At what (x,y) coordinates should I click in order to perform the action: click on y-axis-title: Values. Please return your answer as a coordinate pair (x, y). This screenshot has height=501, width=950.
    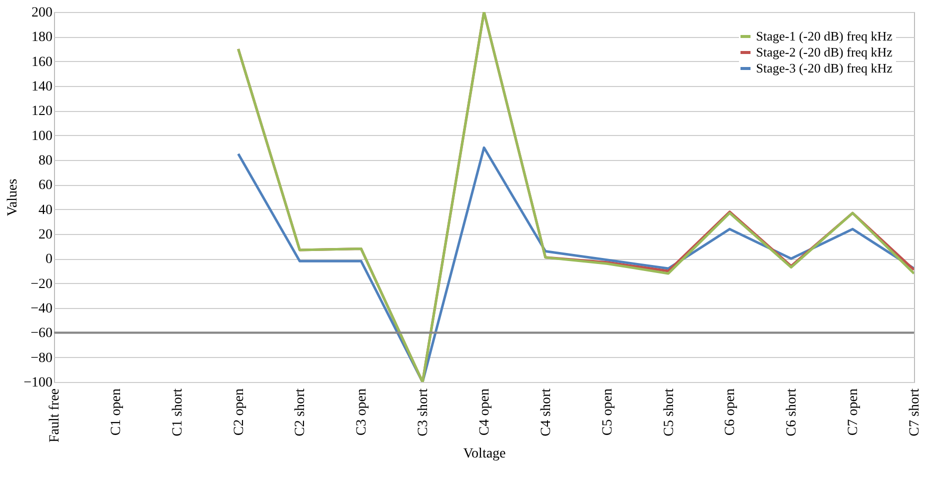
    Looking at the image, I should click on (13, 197).